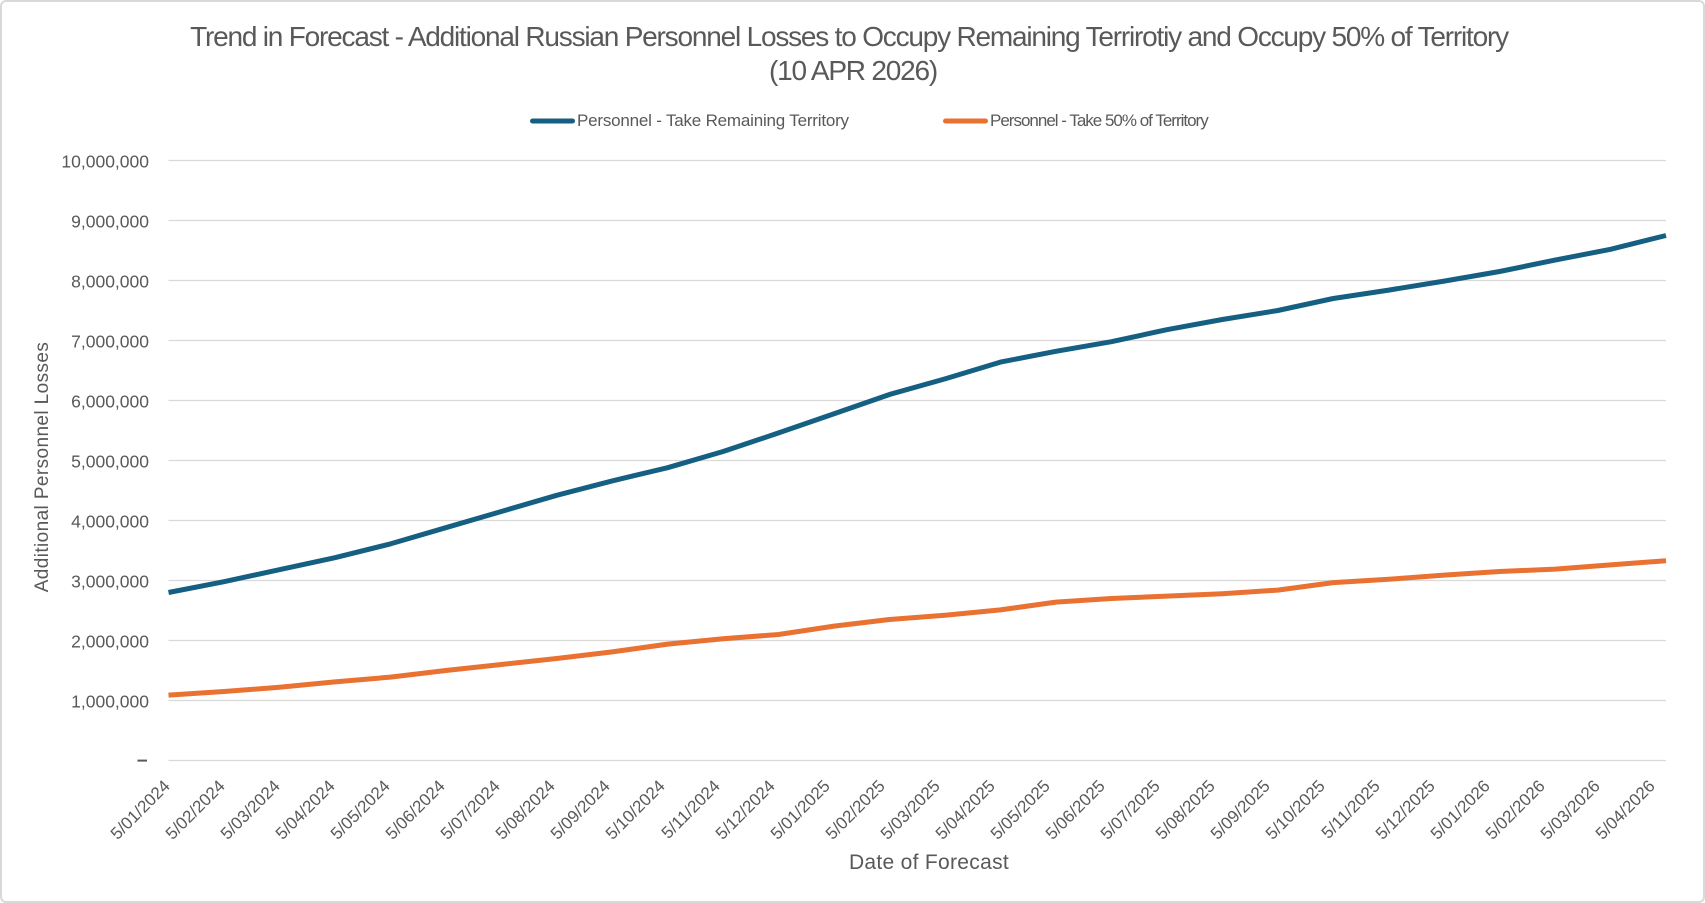 Image resolution: width=1705 pixels, height=903 pixels. I want to click on svg-text: 5/08/2024, so click(525, 809).